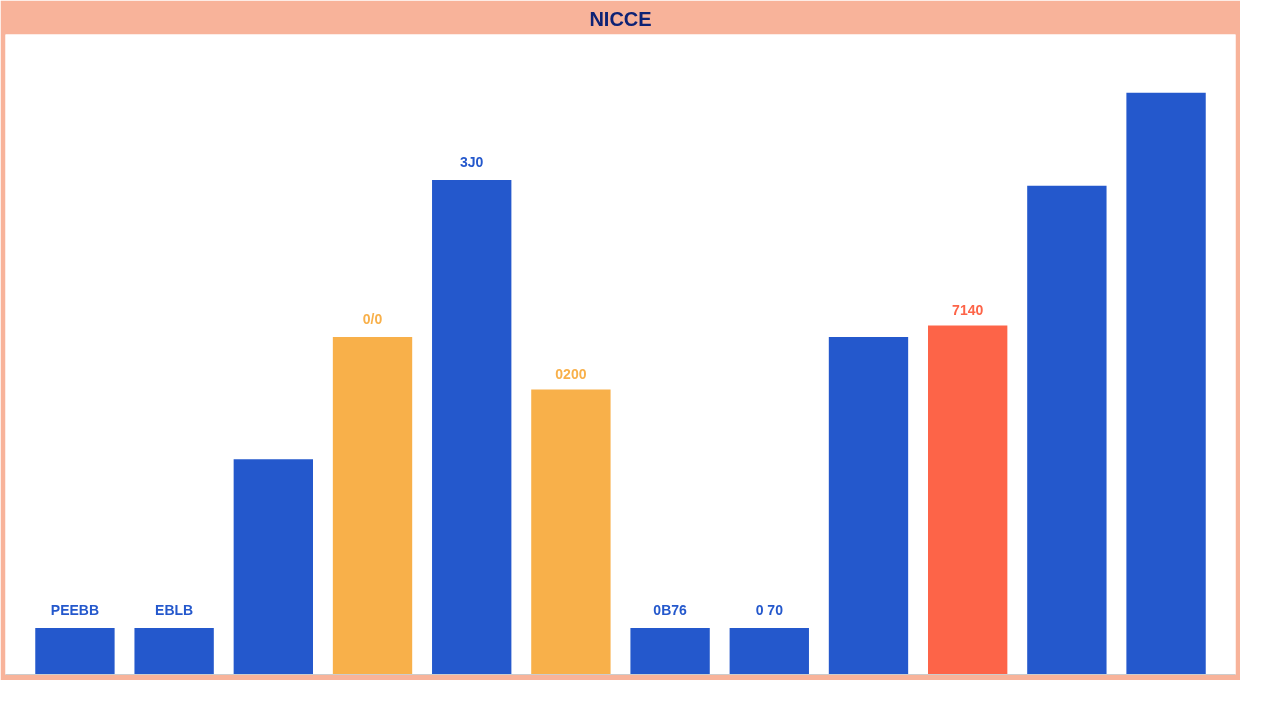 The height and width of the screenshot is (720, 1280). Describe the element at coordinates (620, 18) in the screenshot. I see `chart-title: NICCE` at that location.